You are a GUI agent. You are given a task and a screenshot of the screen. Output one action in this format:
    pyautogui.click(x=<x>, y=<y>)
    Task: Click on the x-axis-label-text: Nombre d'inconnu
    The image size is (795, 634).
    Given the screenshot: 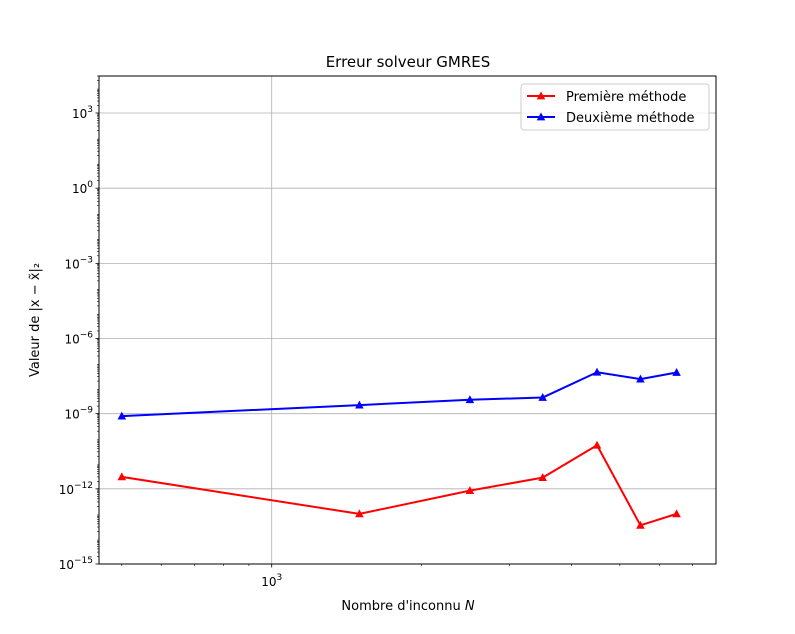 What is the action you would take?
    pyautogui.click(x=402, y=606)
    